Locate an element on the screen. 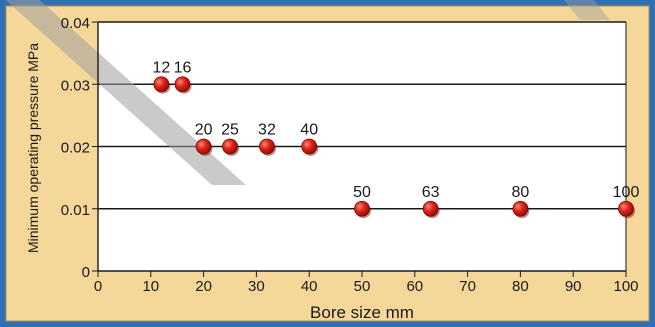 The image size is (655, 327). data-label: 80 is located at coordinates (521, 192).